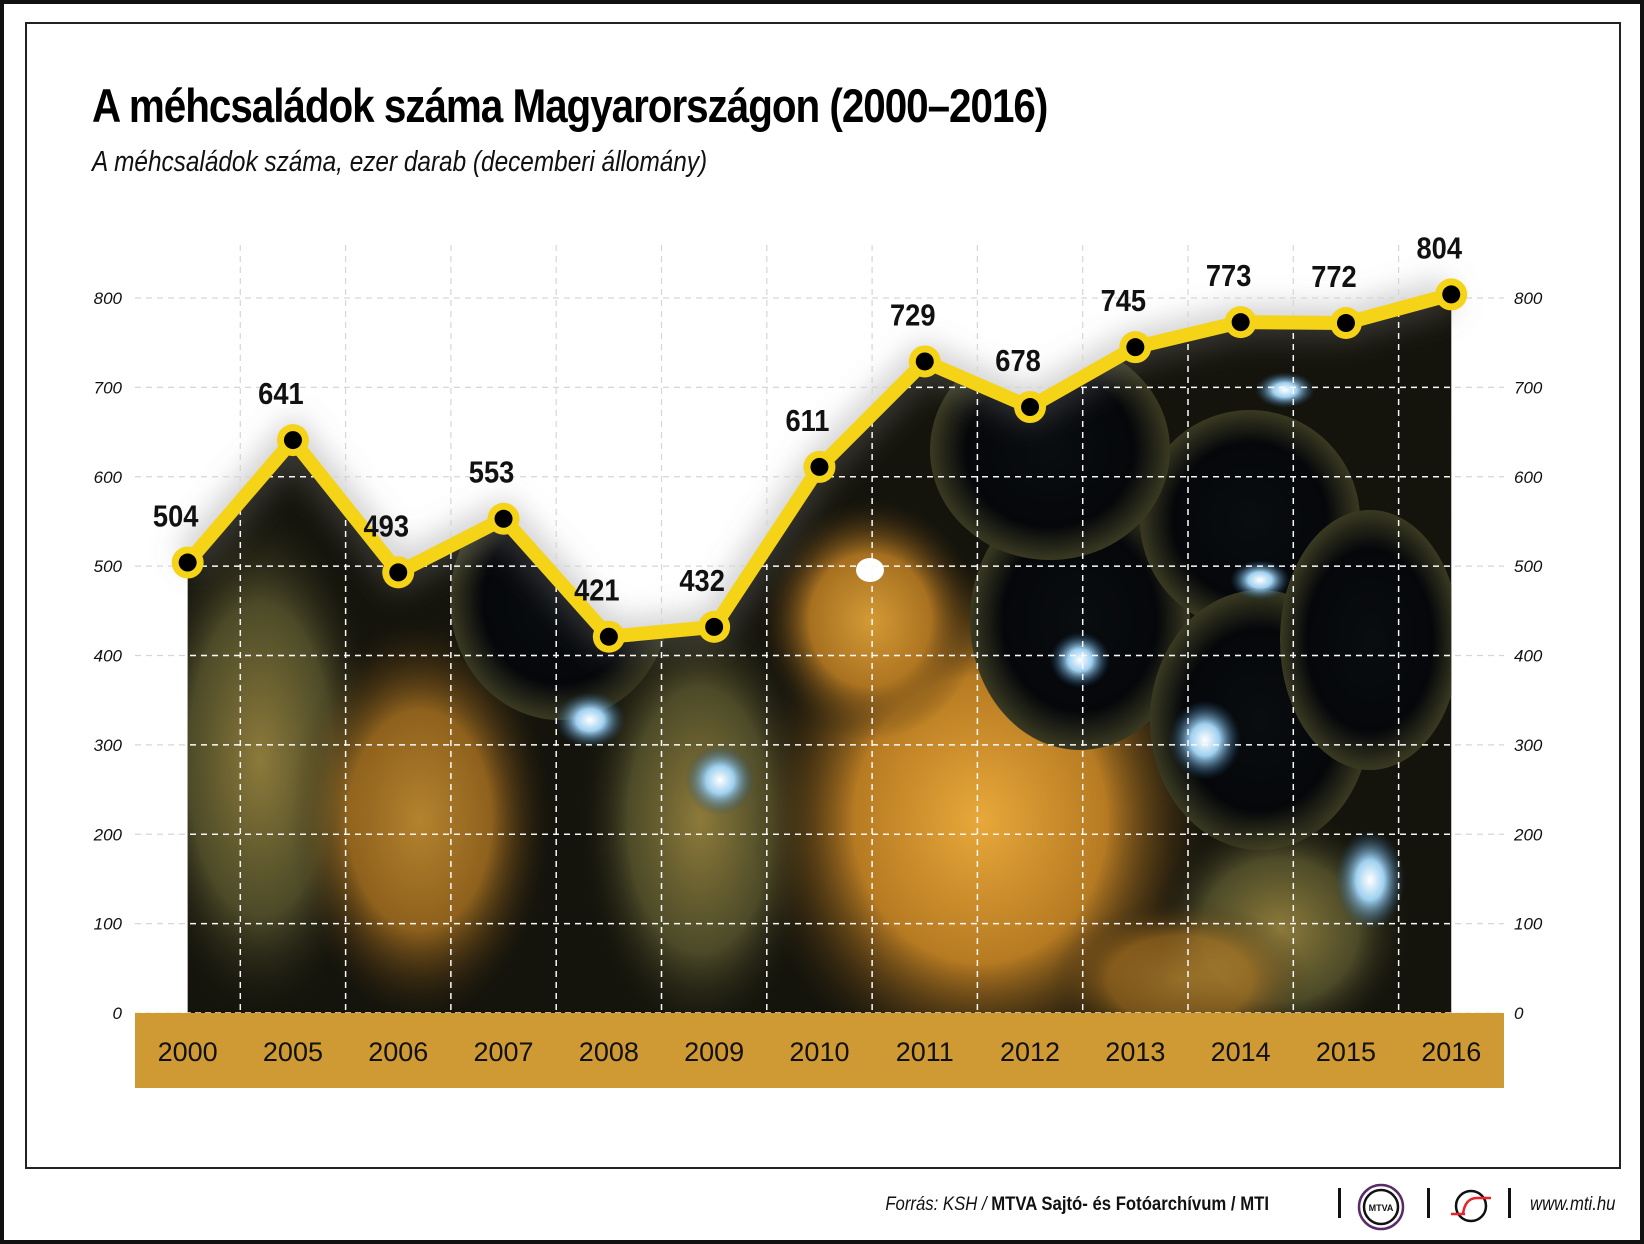 This screenshot has width=1644, height=1244. What do you see at coordinates (936, 1204) in the screenshot?
I see `source-label: Forrás: KSH /` at bounding box center [936, 1204].